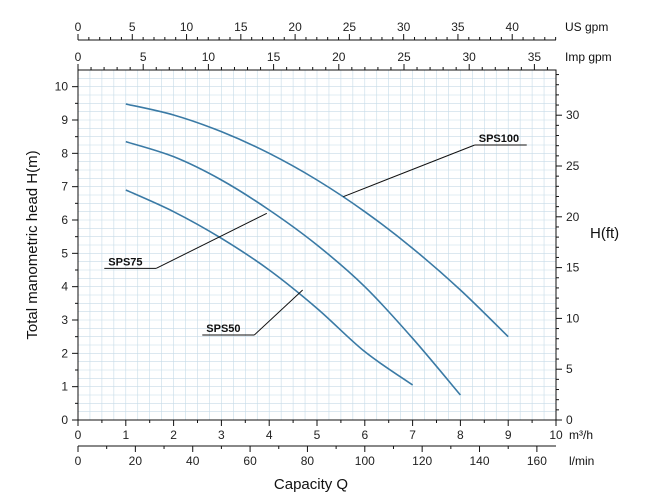 This screenshot has height=500, width=665. I want to click on x-unit-label: m³/h, so click(581, 435).